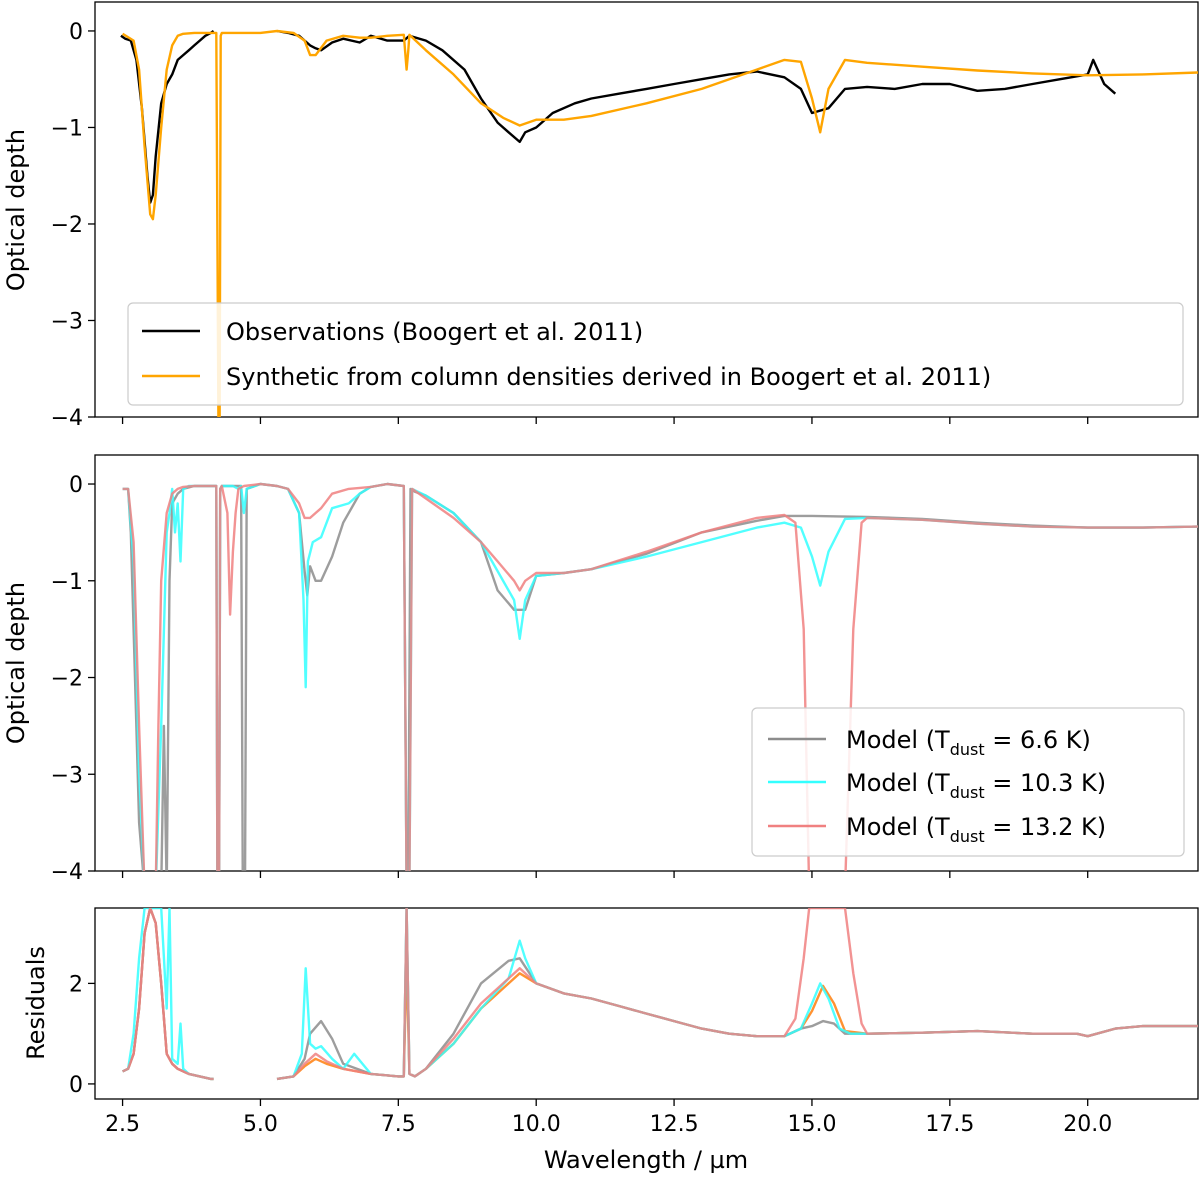  I want to click on panel-top-yticks: 0 −1 −2 −3 −4, so click(73, 225).